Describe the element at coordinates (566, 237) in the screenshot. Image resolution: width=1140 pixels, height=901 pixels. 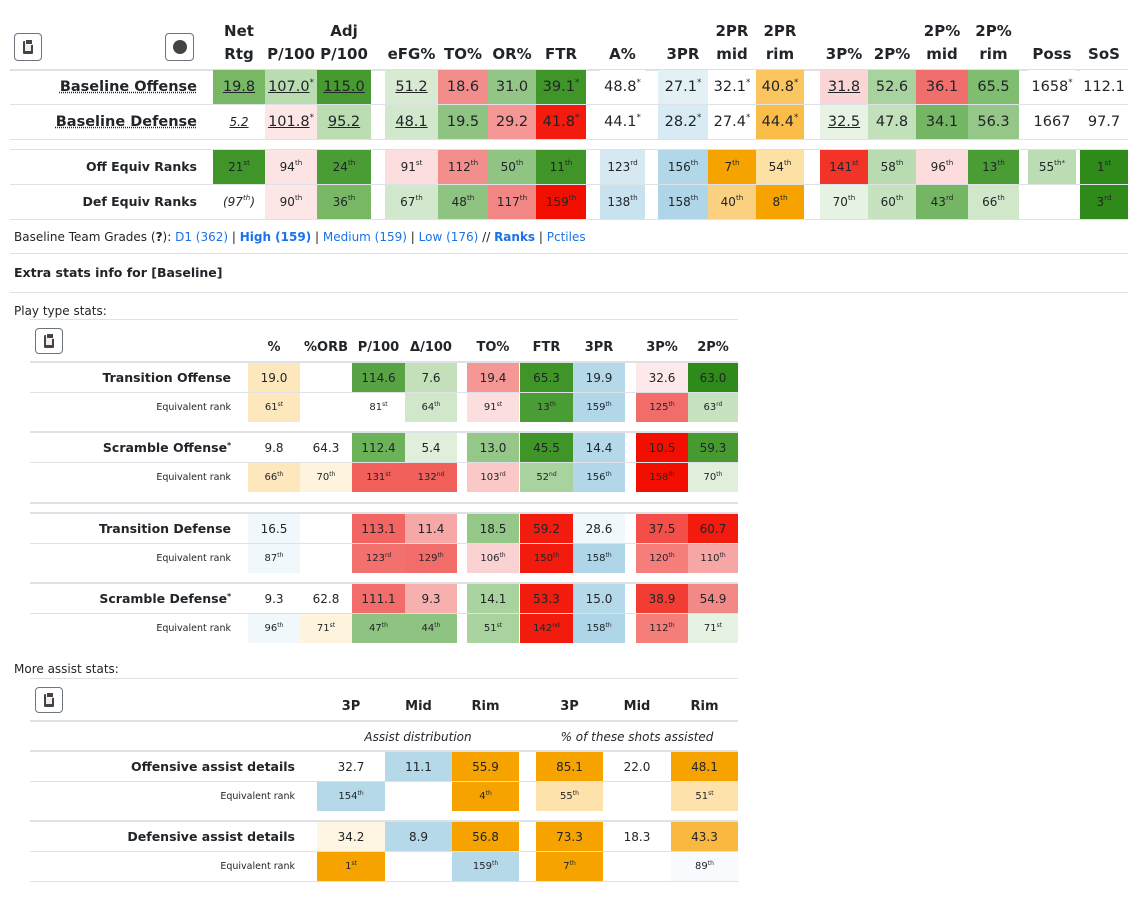
I see `pctiles-link: Pctiles` at that location.